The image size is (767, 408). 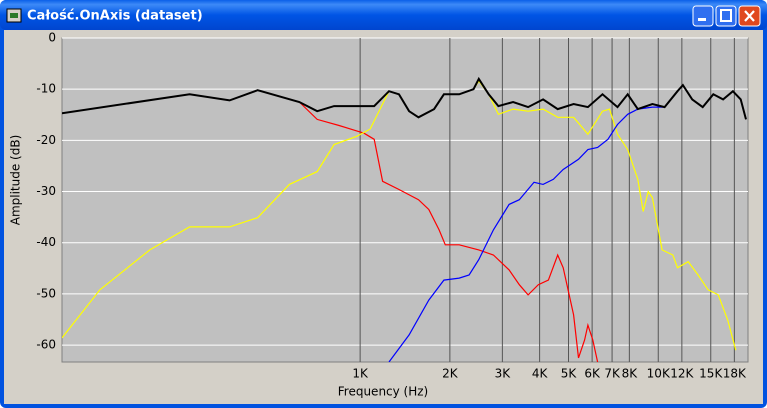 I want to click on y-tick-label: -10, so click(x=46, y=89).